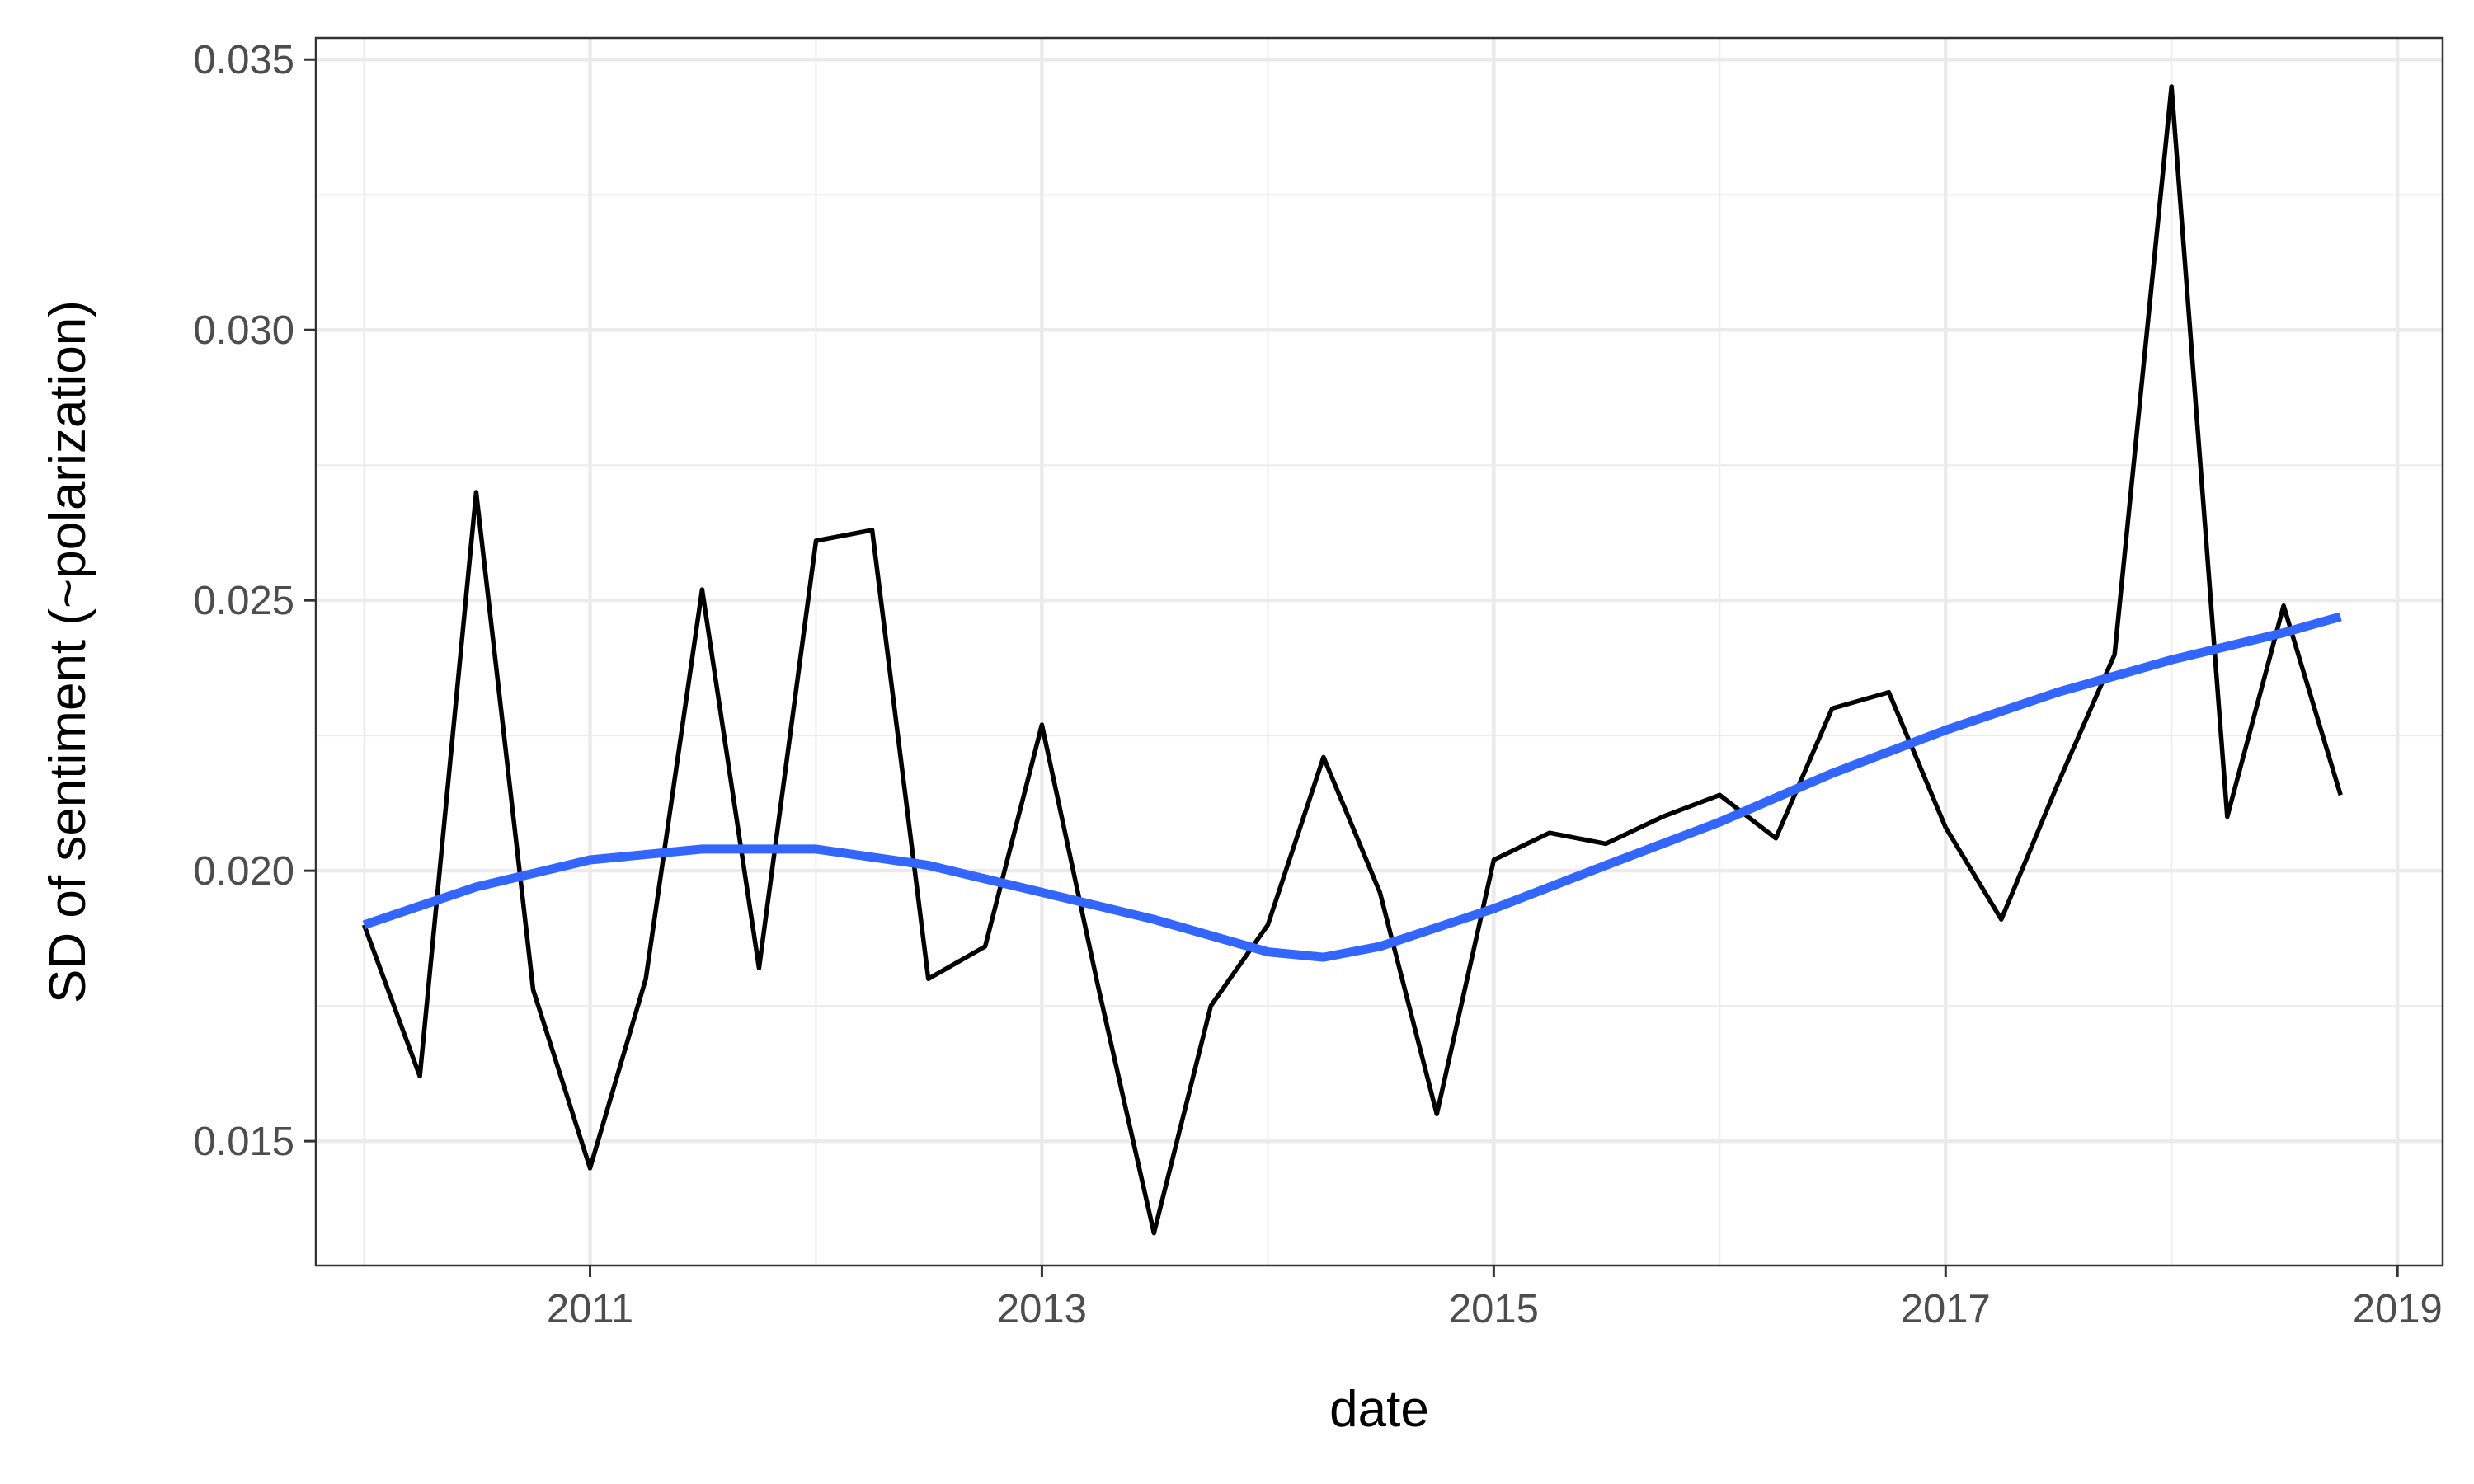 This screenshot has height=1484, width=2474. Describe the element at coordinates (1379, 1409) in the screenshot. I see `x-axis-title: date` at that location.